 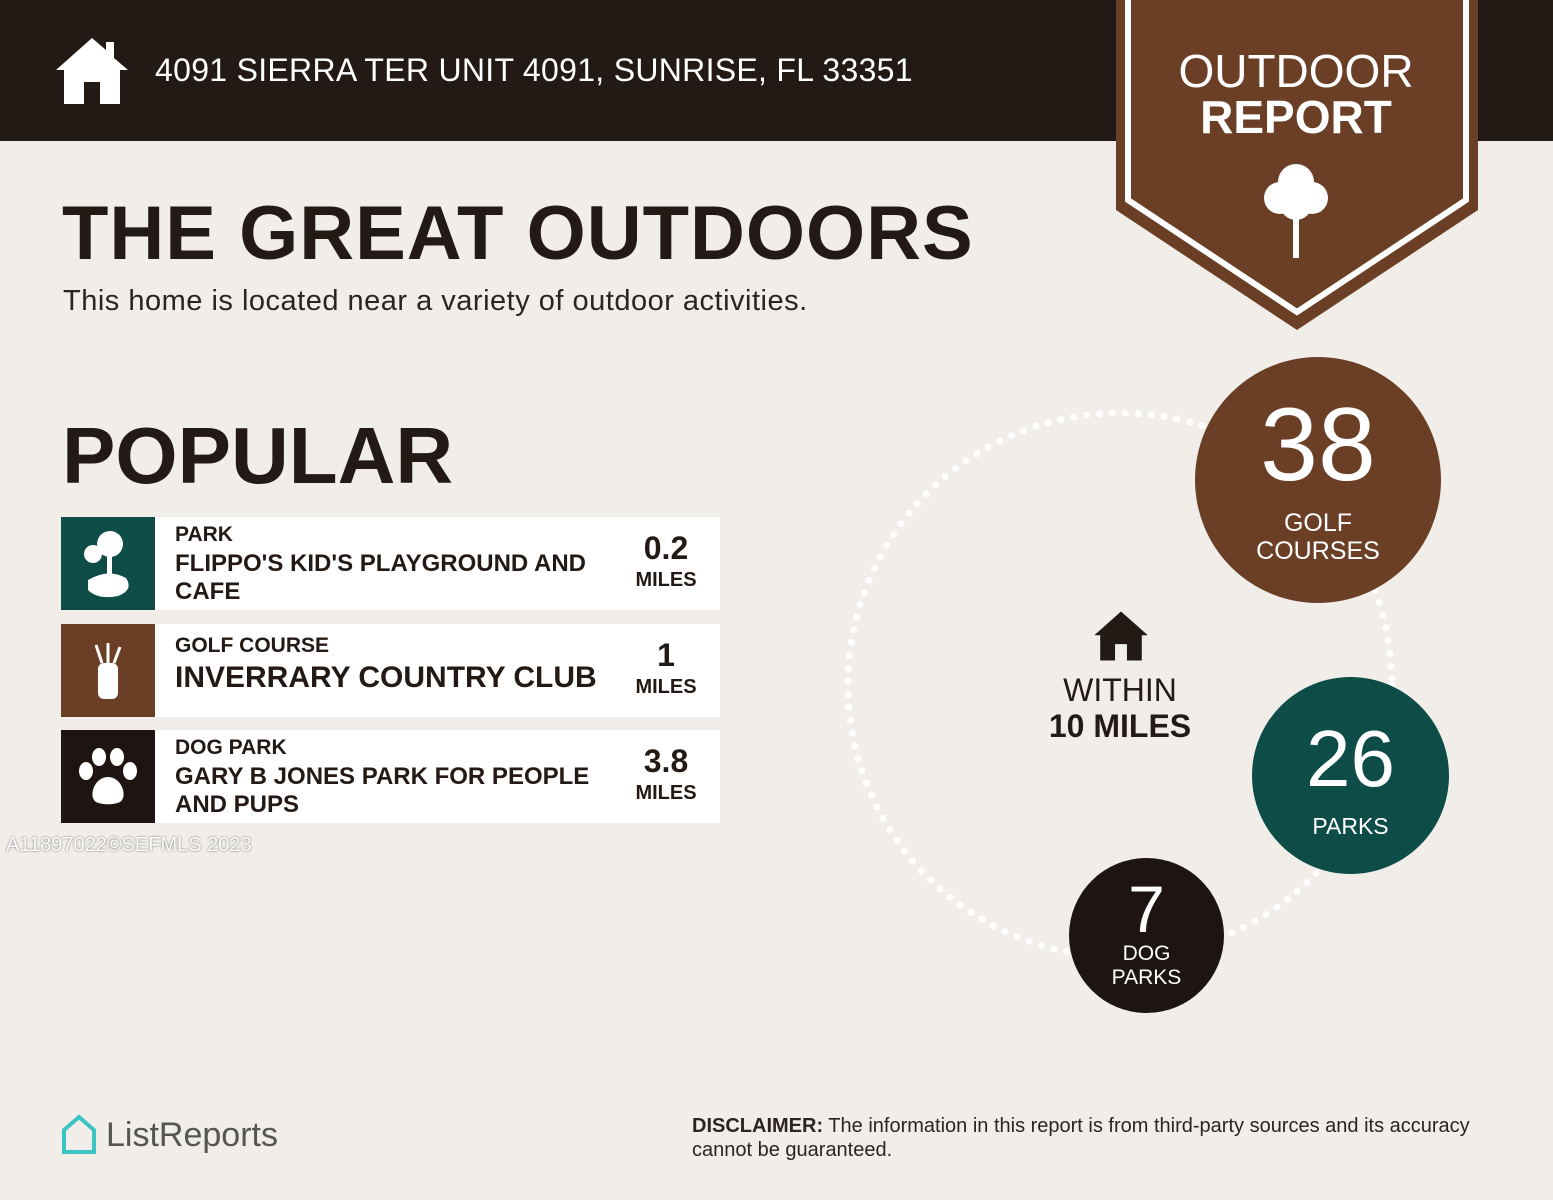 What do you see at coordinates (129, 845) in the screenshot?
I see `watermark: A11897022©SEFMLS 2023` at bounding box center [129, 845].